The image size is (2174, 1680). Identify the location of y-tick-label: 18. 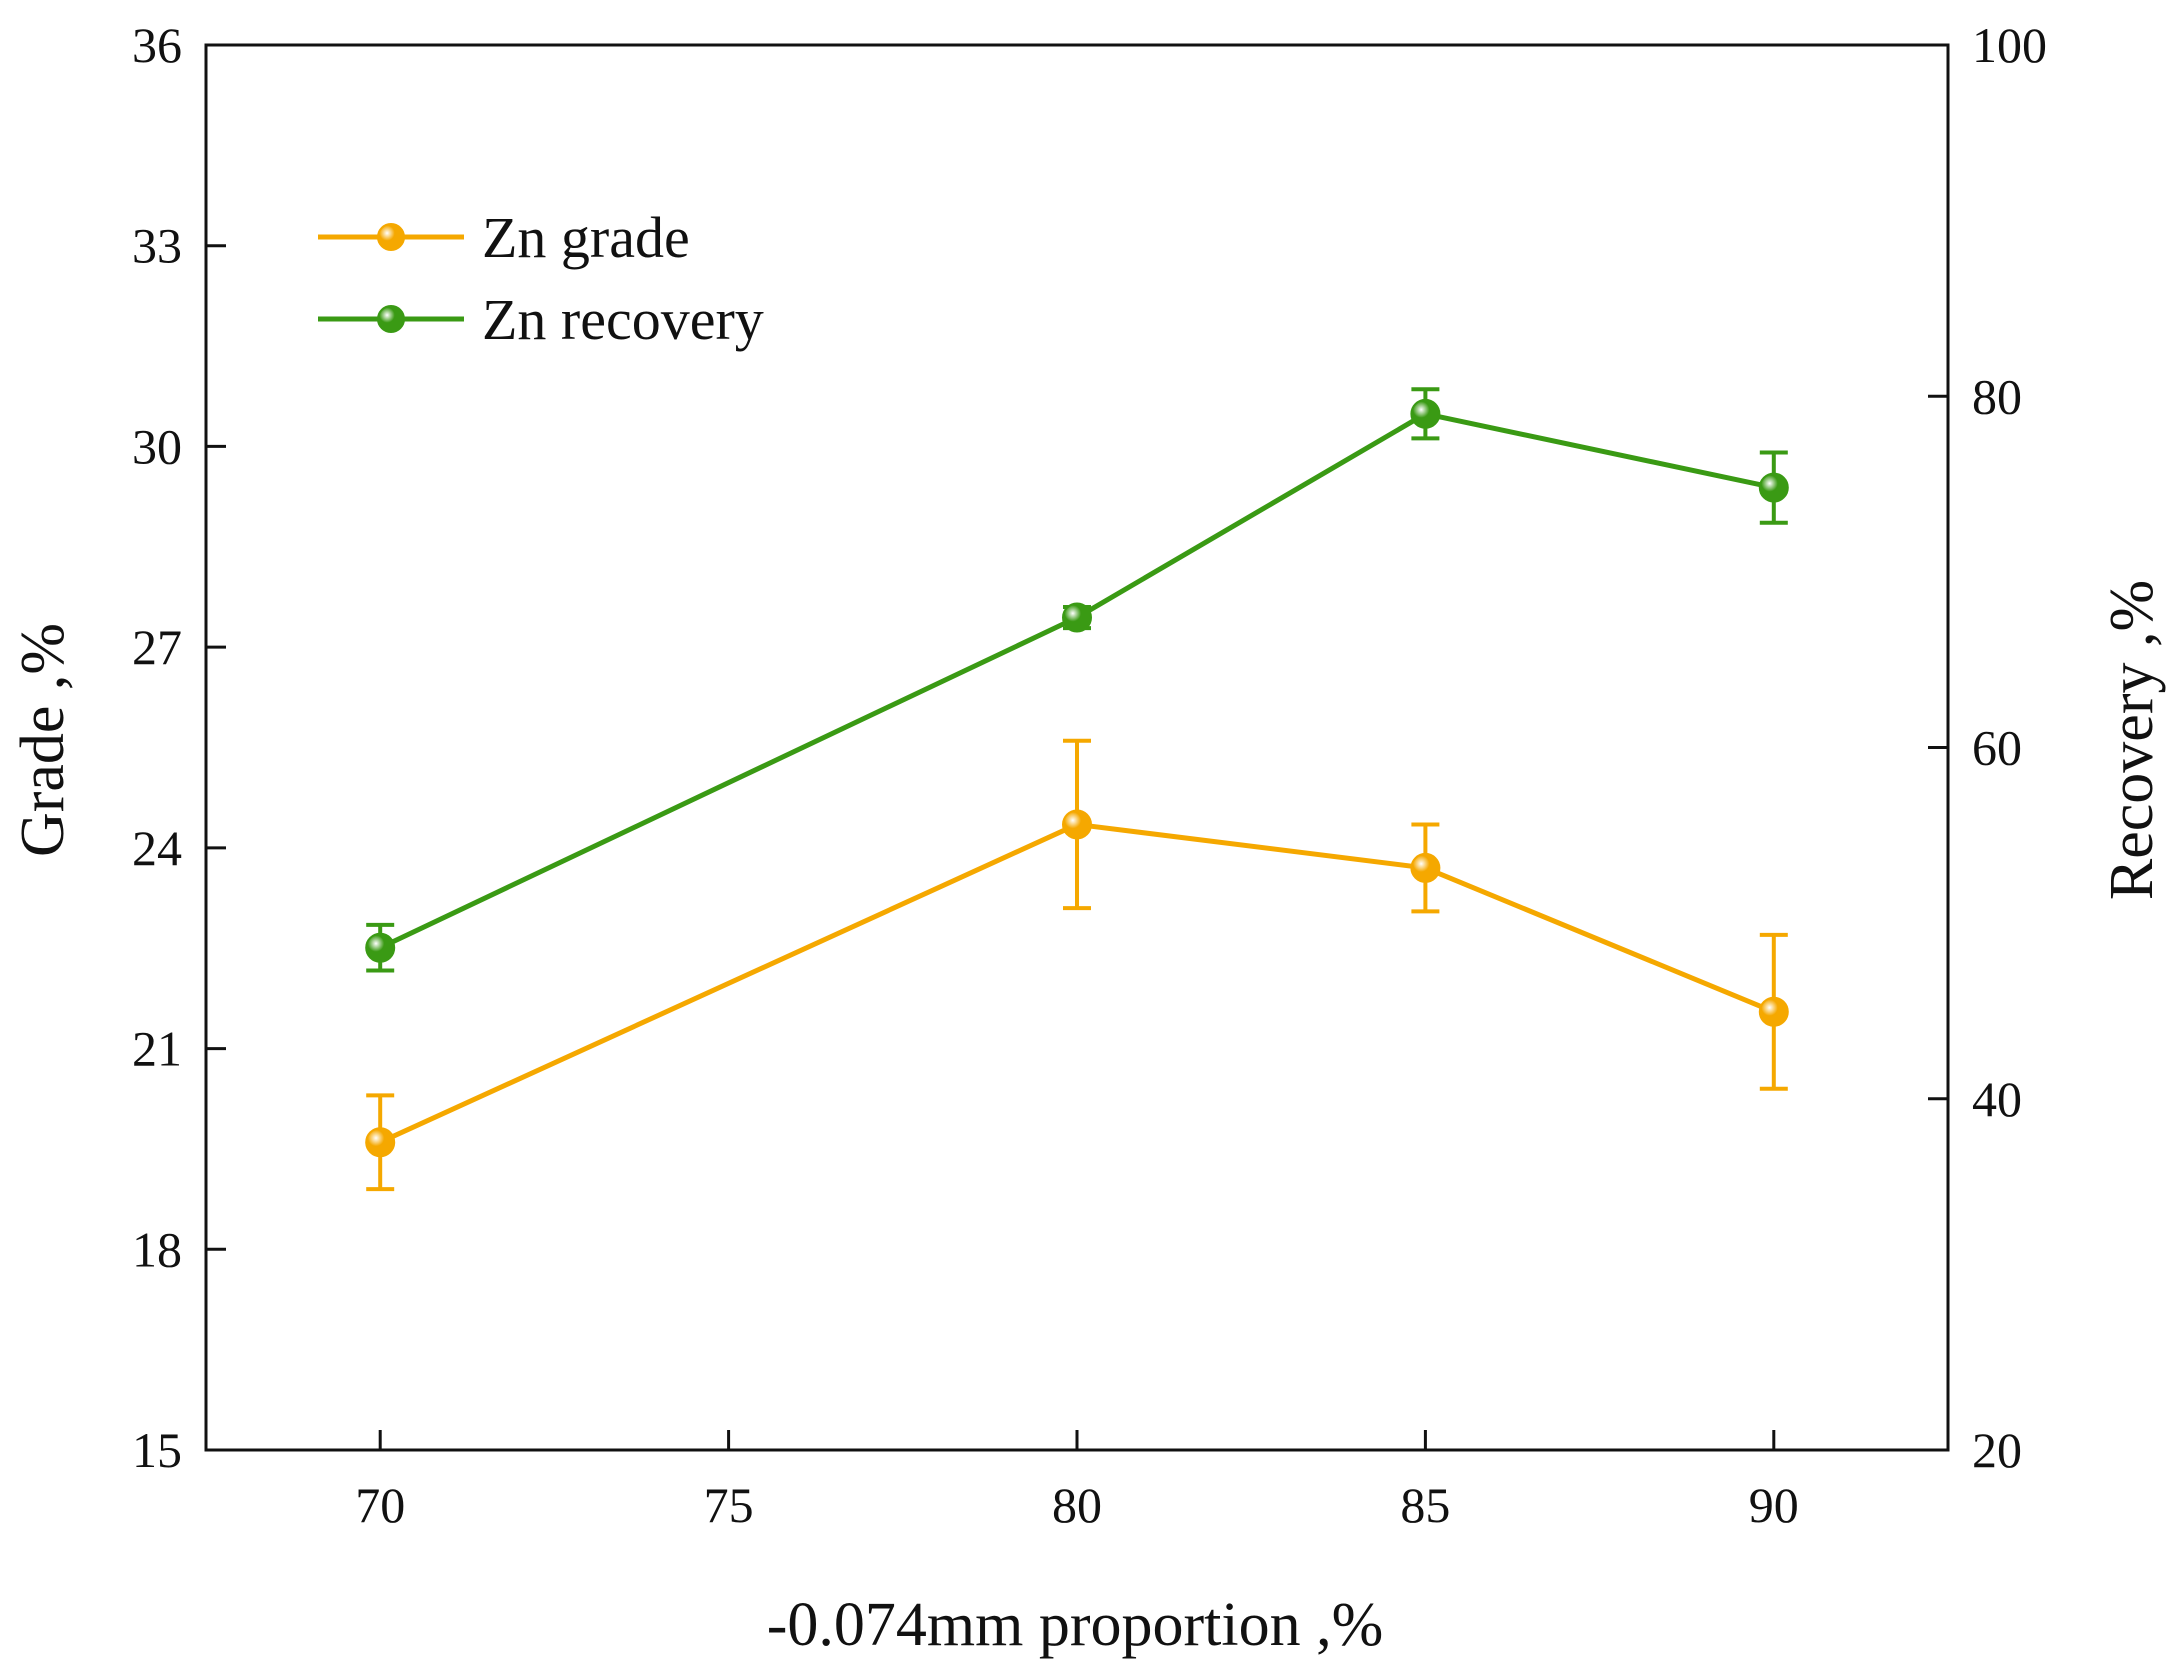
(157, 1249).